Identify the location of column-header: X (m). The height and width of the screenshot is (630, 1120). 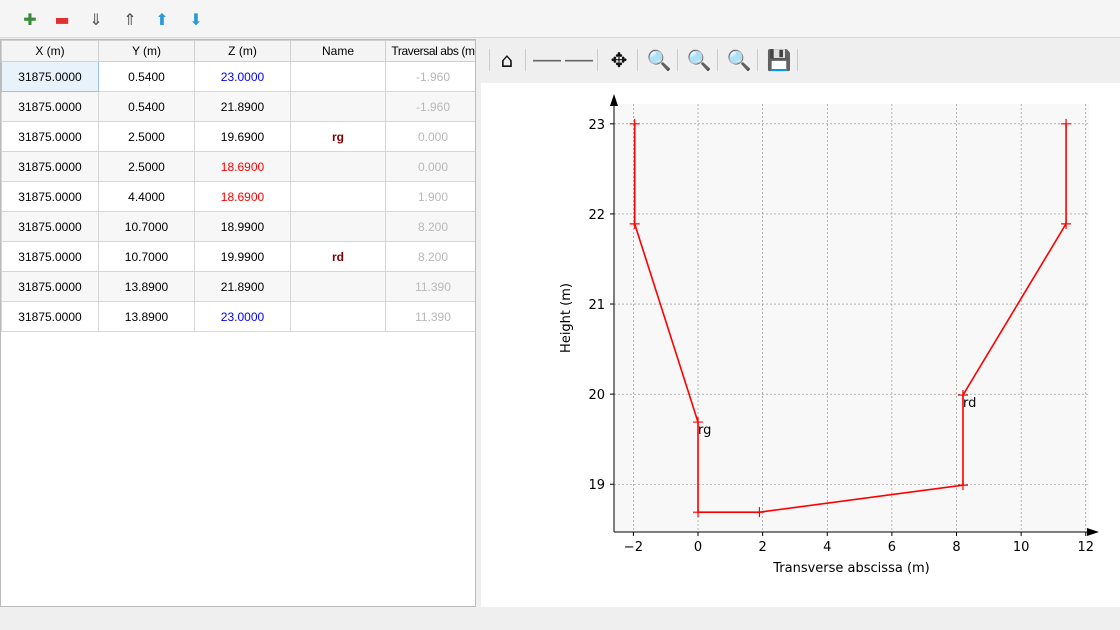
(50, 51).